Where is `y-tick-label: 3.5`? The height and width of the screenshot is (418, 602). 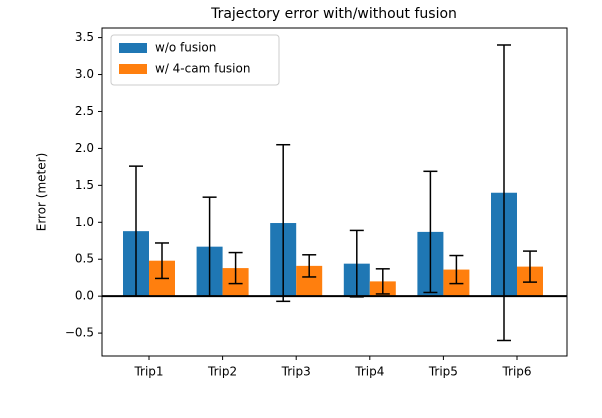 y-tick-label: 3.5 is located at coordinates (84, 37).